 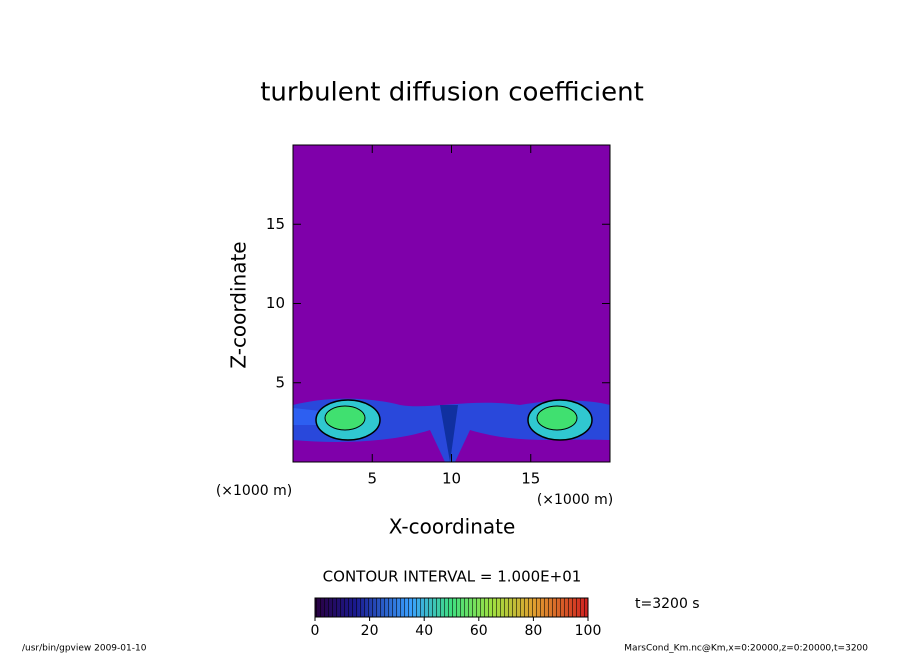 I want to click on plume, so click(x=449, y=433).